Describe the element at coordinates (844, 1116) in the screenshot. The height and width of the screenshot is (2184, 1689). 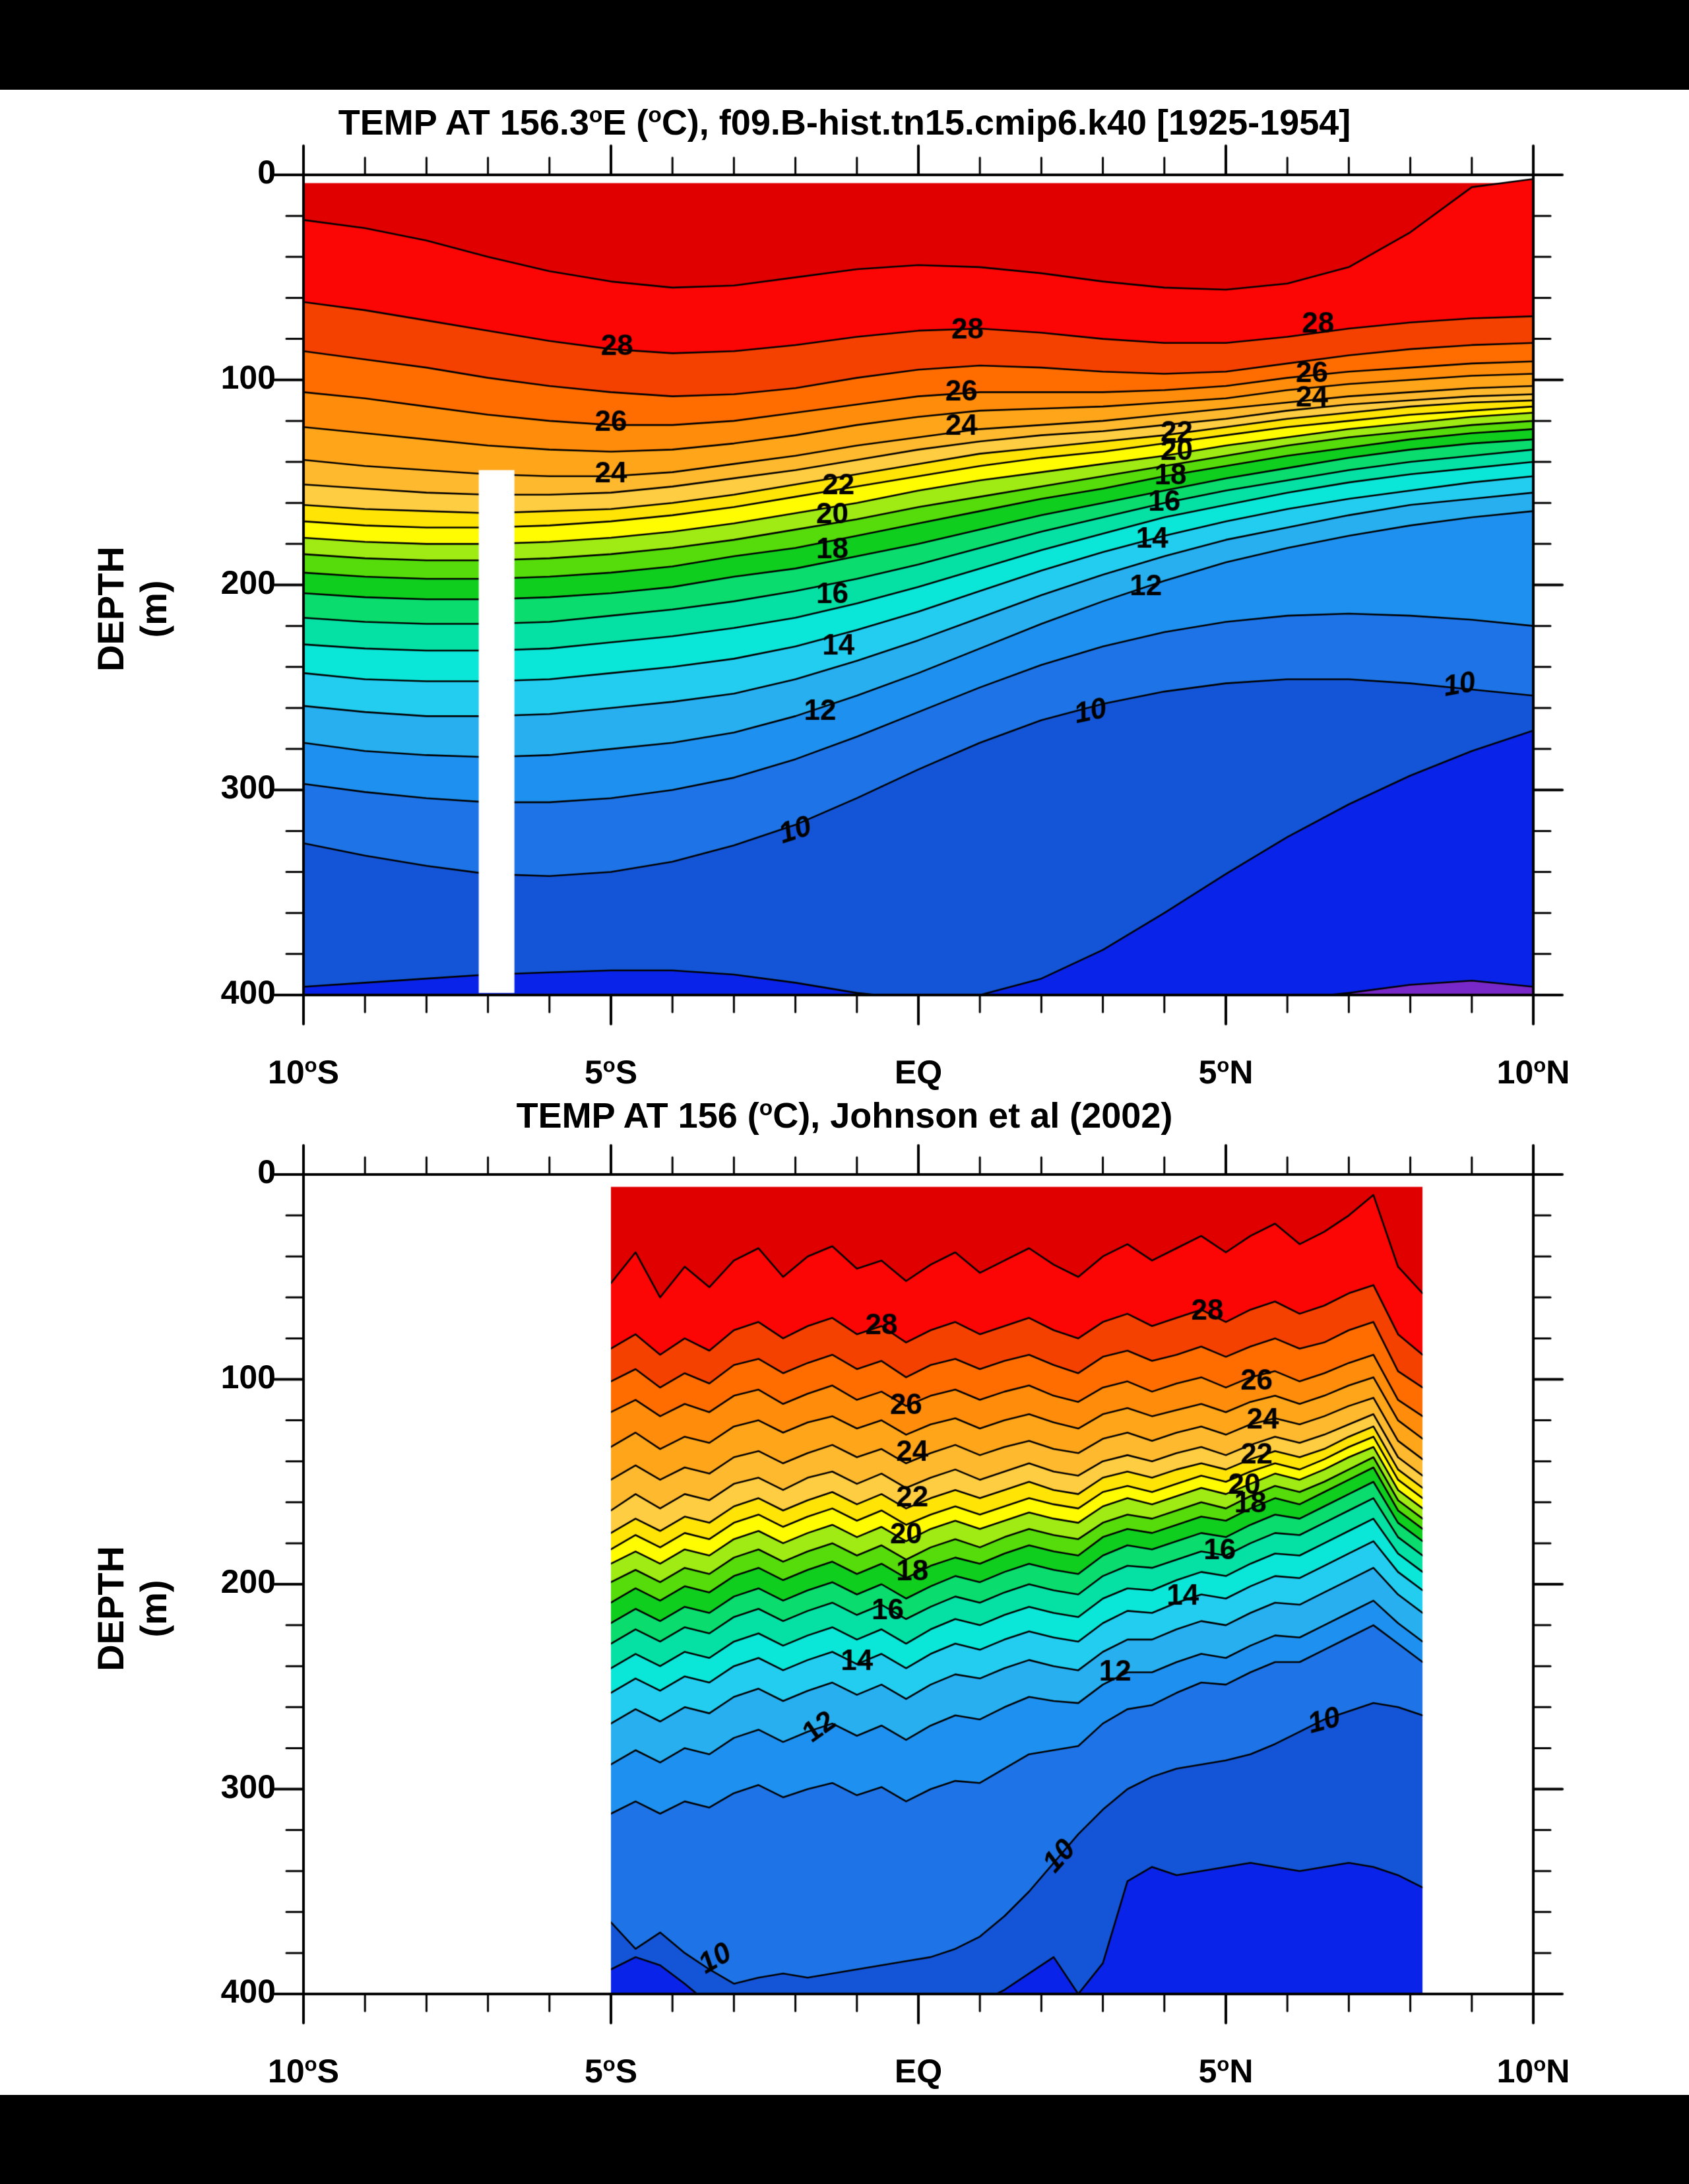
I see `panel2-title: TEMP AT 156 (oC), Johnson et al (2002)` at that location.